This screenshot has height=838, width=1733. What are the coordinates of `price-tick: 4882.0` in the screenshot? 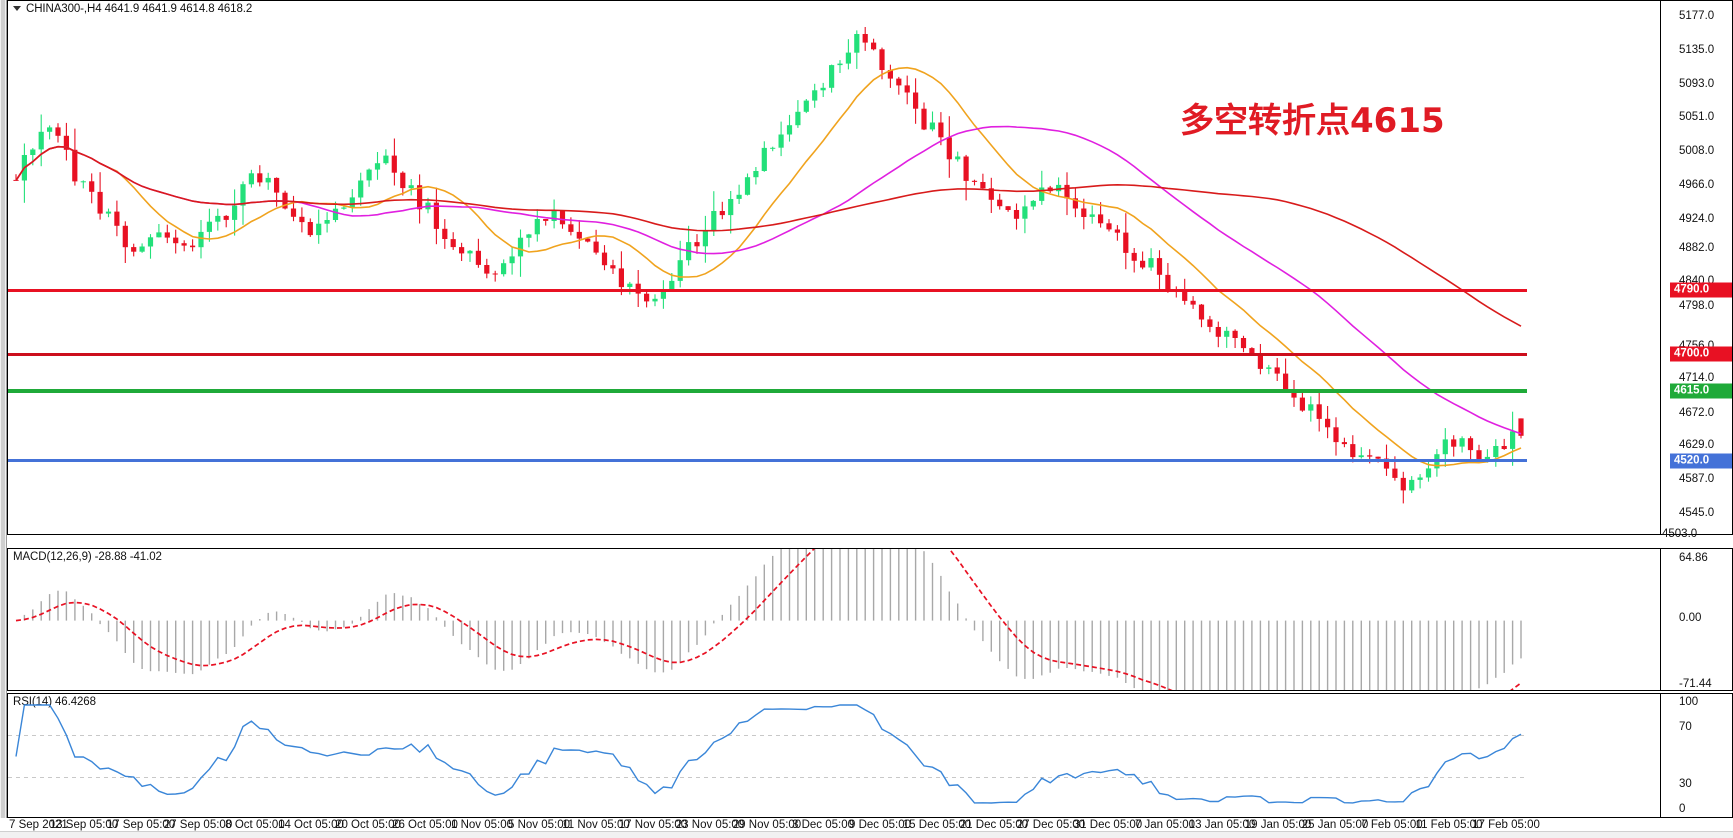 It's located at (1697, 248).